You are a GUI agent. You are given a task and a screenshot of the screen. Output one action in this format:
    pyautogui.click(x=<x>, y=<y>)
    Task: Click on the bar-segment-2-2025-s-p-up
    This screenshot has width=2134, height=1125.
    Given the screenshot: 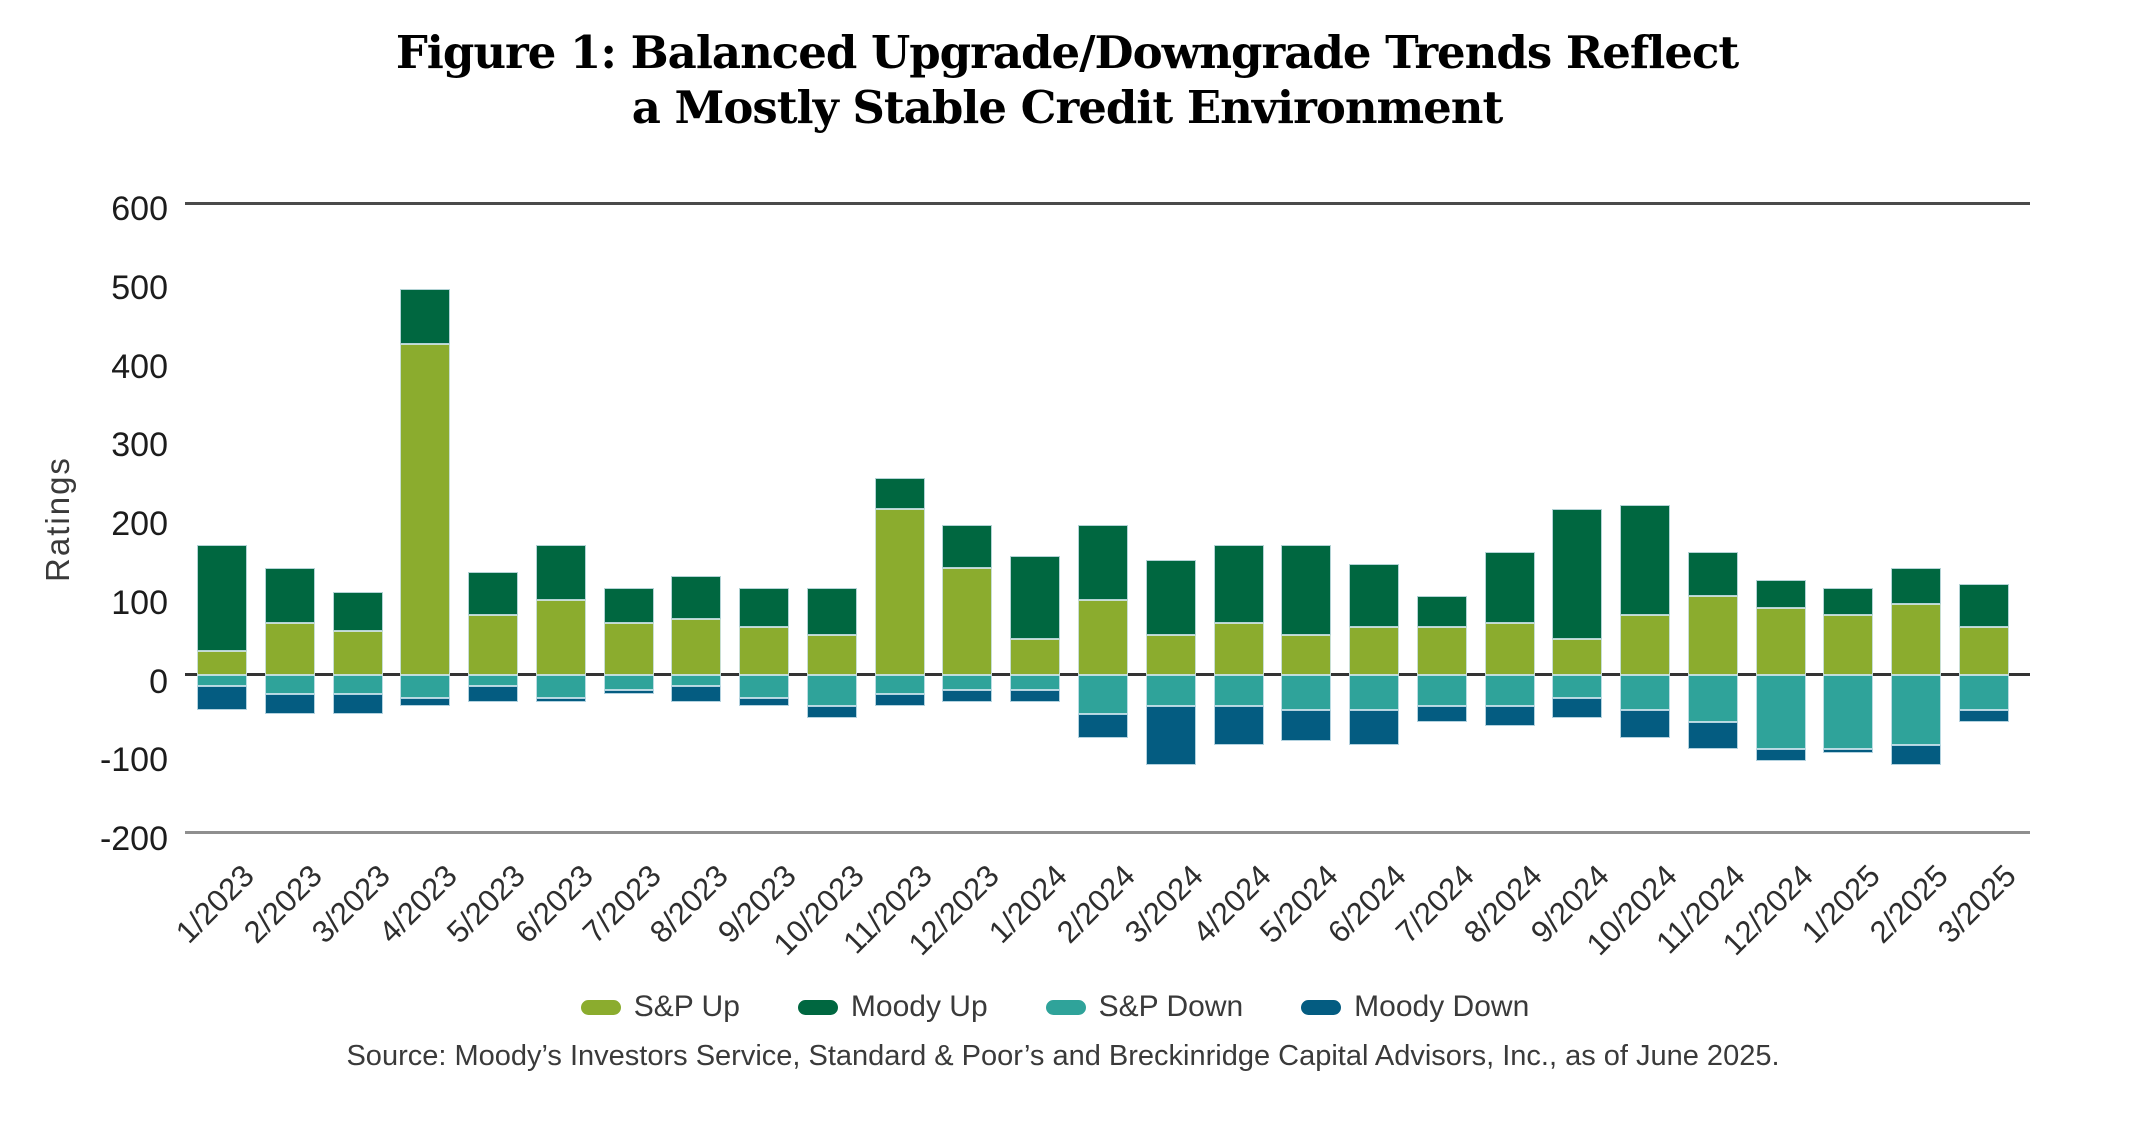 What is the action you would take?
    pyautogui.click(x=1916, y=639)
    